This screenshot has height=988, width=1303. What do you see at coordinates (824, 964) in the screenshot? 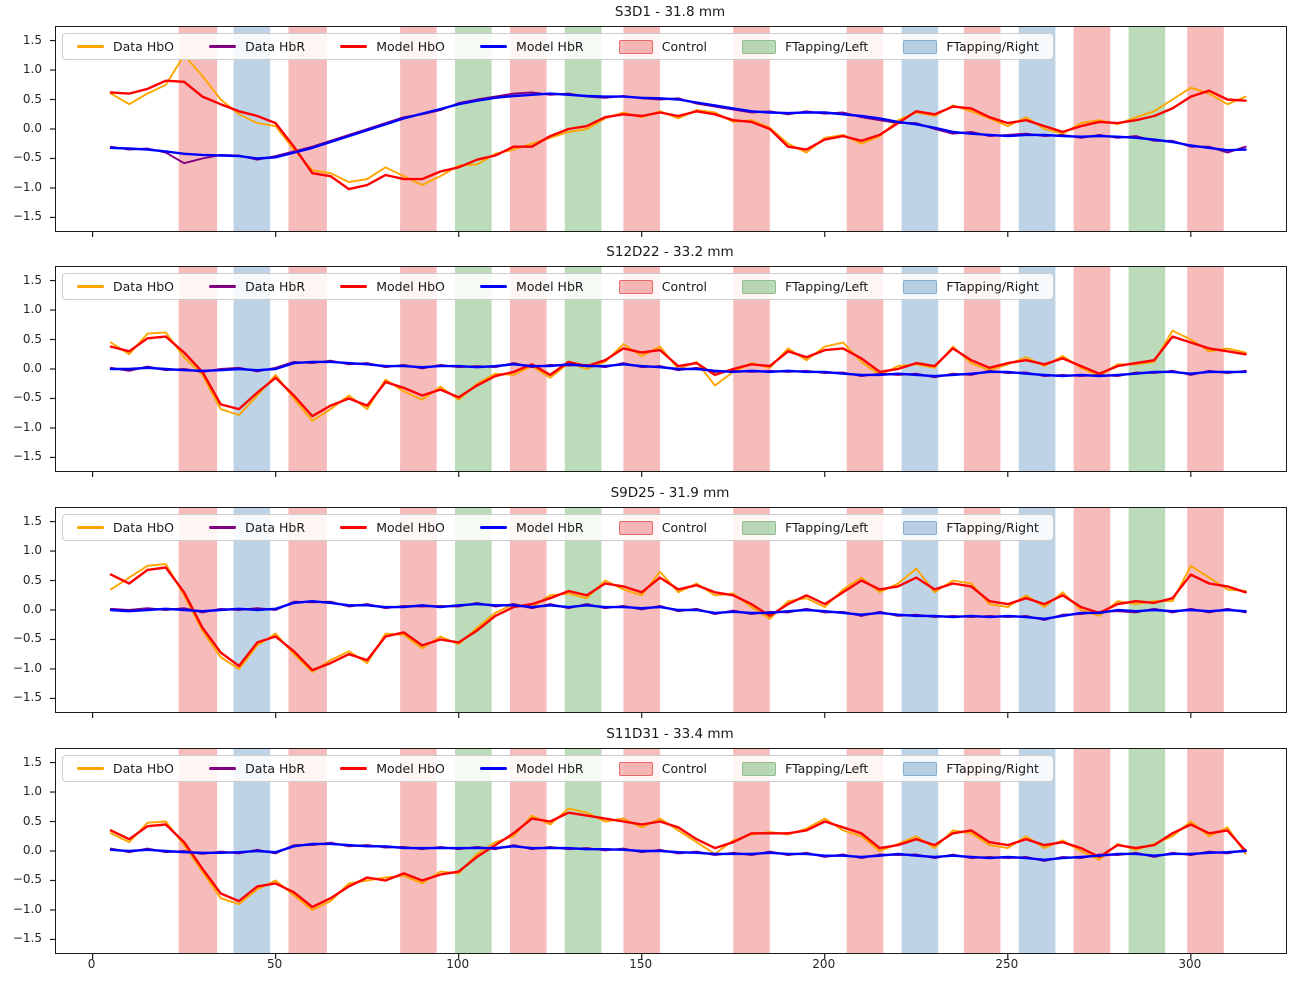
I see `x-tick-label: 200` at bounding box center [824, 964].